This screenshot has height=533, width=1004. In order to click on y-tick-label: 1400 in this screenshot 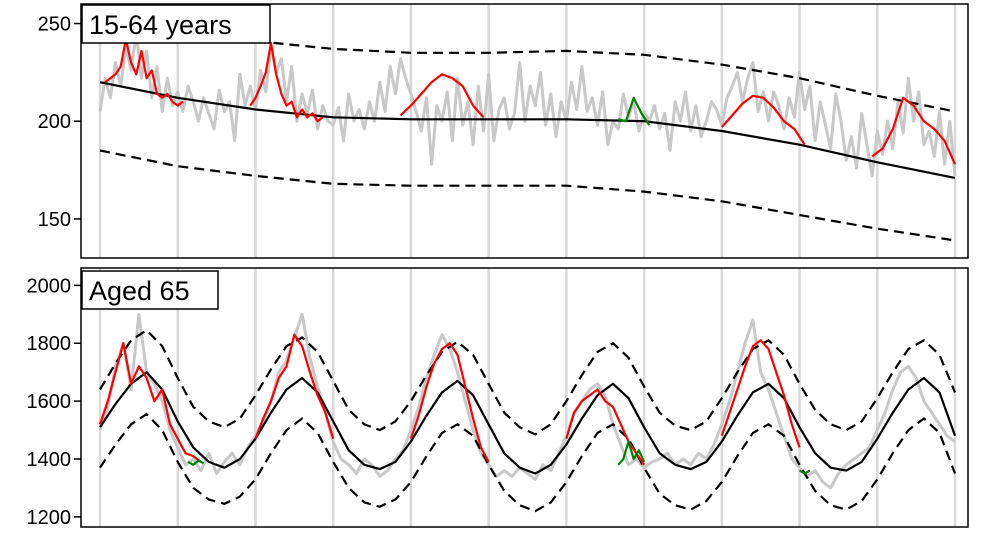, I will do `click(49, 460)`.